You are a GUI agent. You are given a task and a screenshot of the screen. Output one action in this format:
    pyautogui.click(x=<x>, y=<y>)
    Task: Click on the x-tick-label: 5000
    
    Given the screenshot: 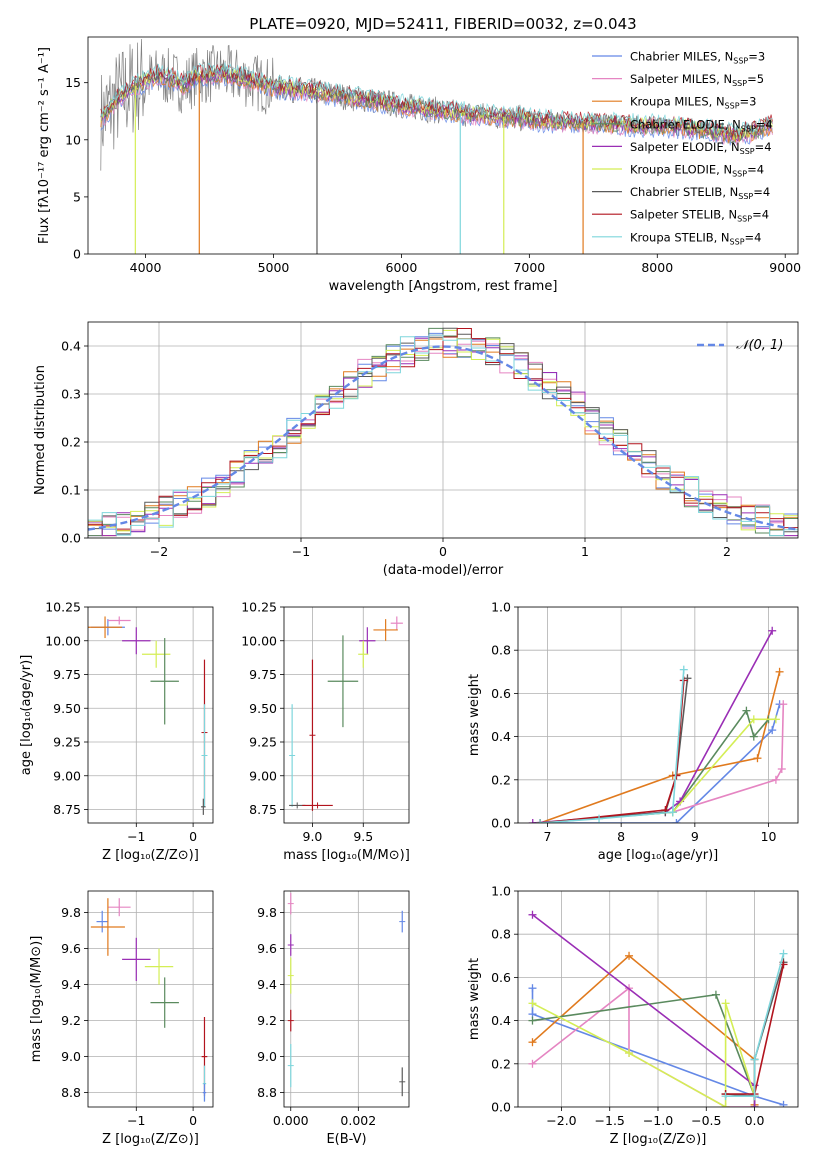 What is the action you would take?
    pyautogui.click(x=274, y=267)
    